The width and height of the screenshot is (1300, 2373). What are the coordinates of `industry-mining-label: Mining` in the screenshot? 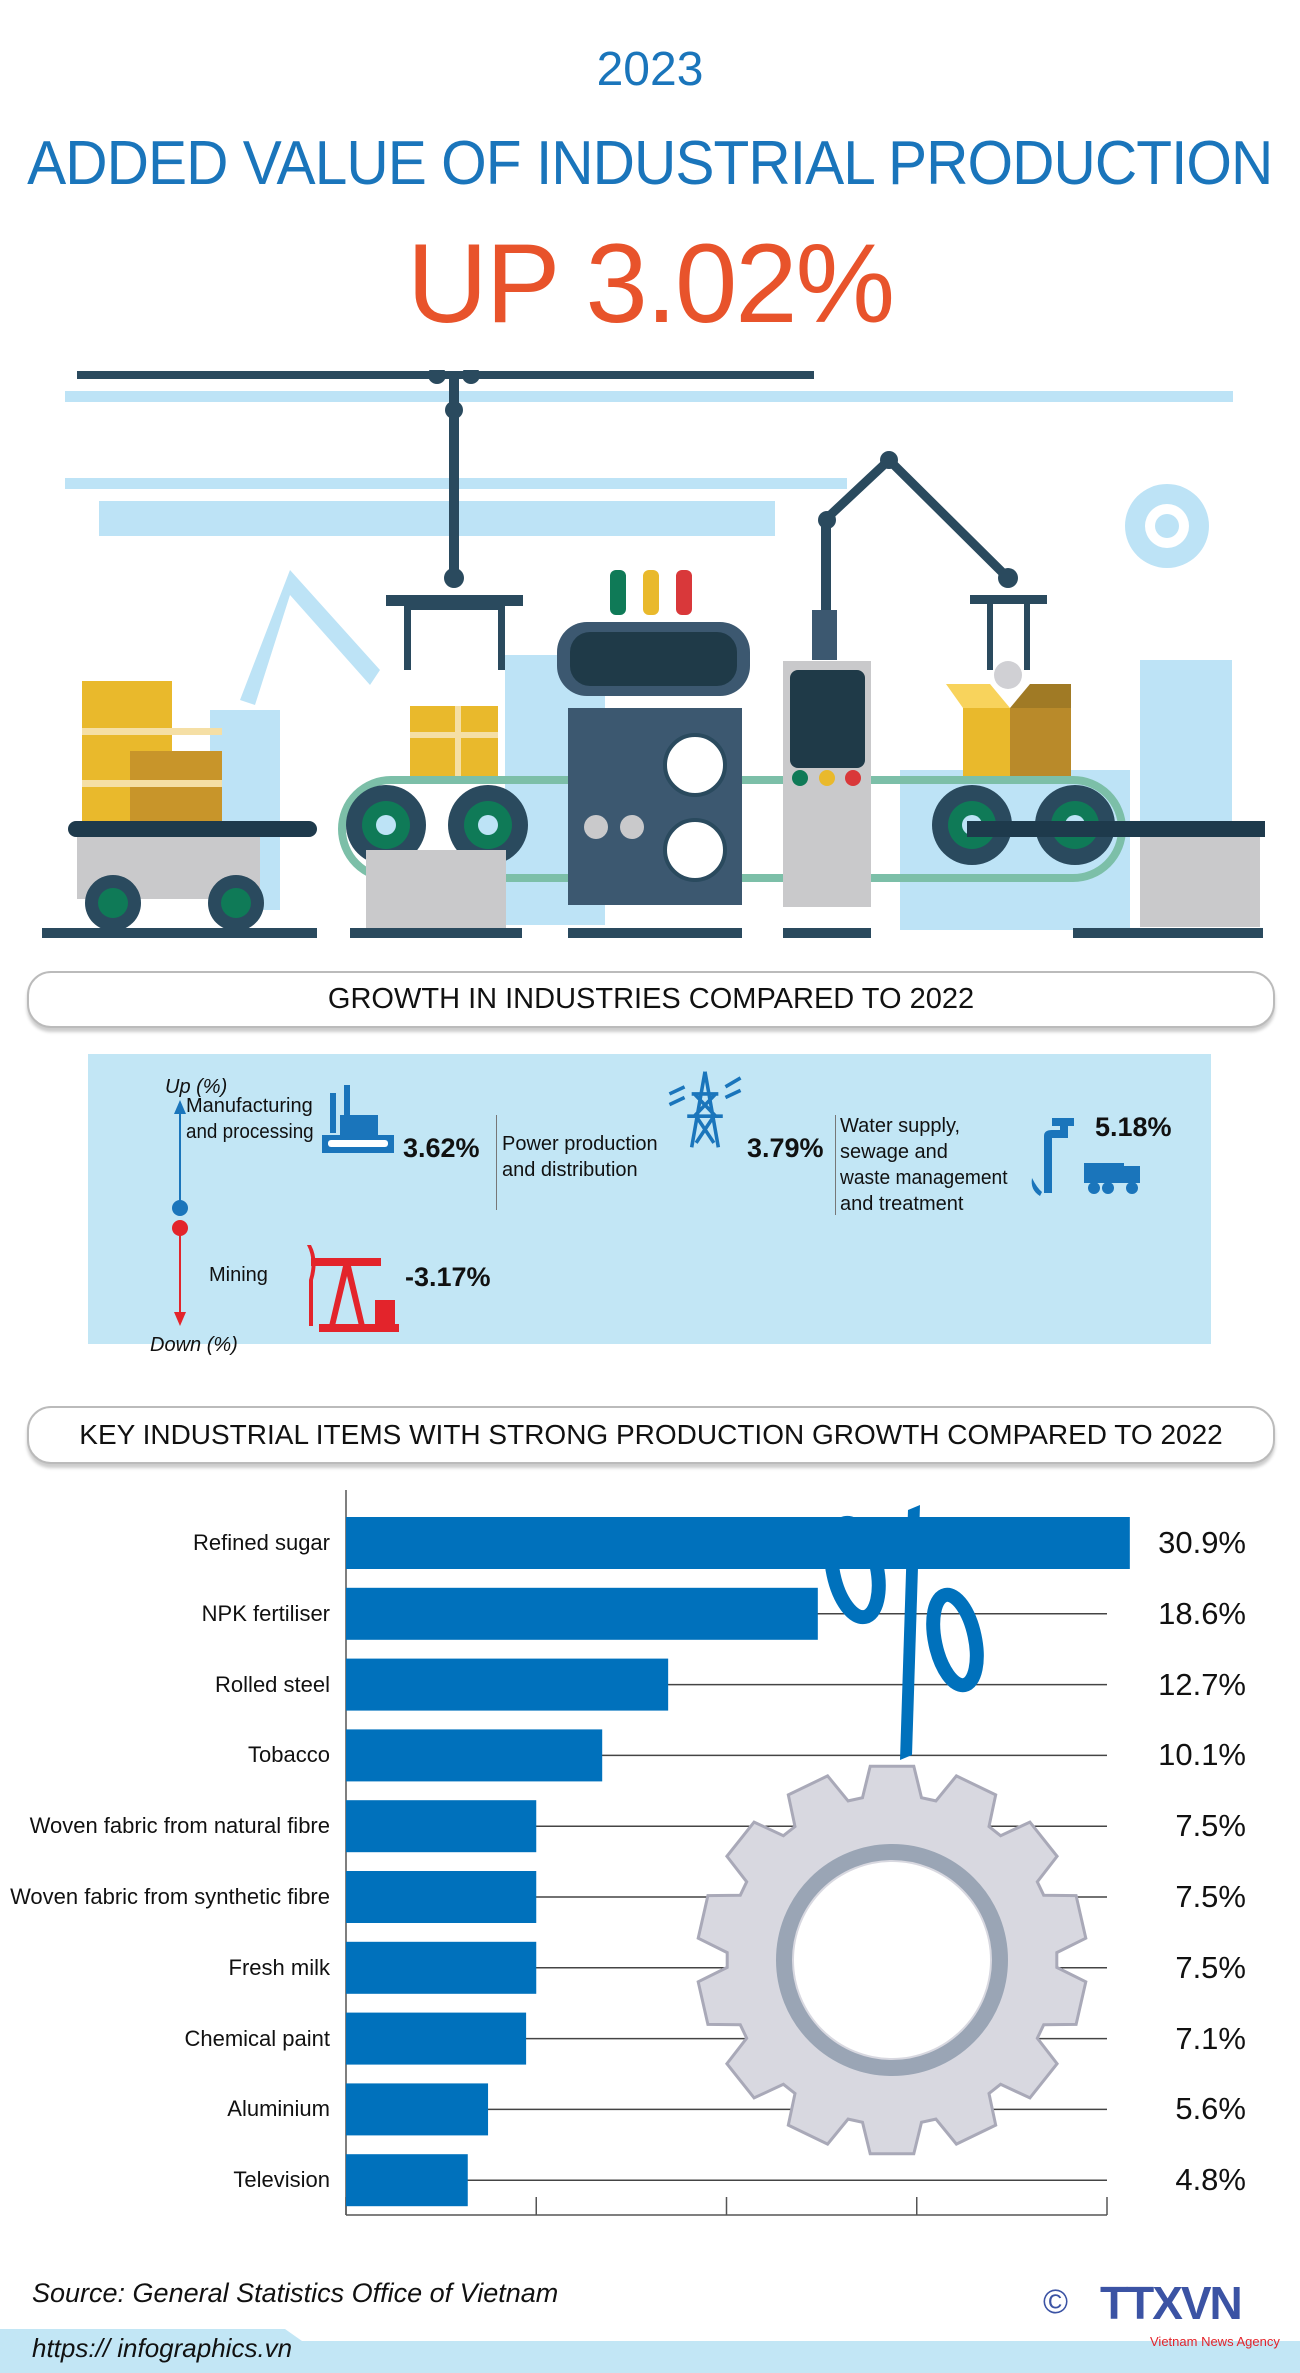 It's located at (238, 1275).